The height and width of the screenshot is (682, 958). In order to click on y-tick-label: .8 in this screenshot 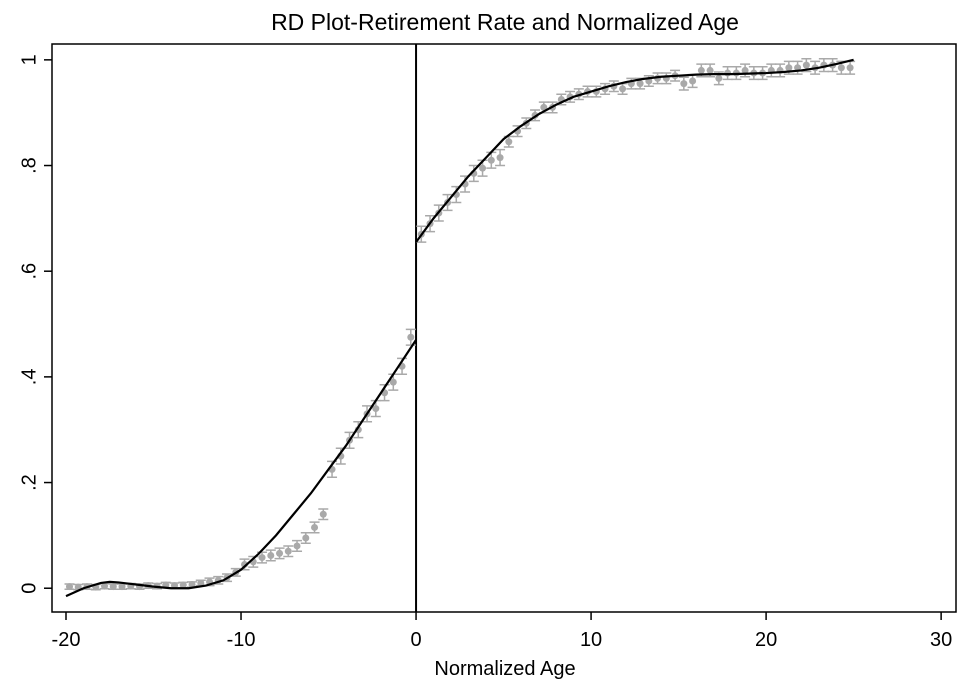, I will do `click(29, 165)`.